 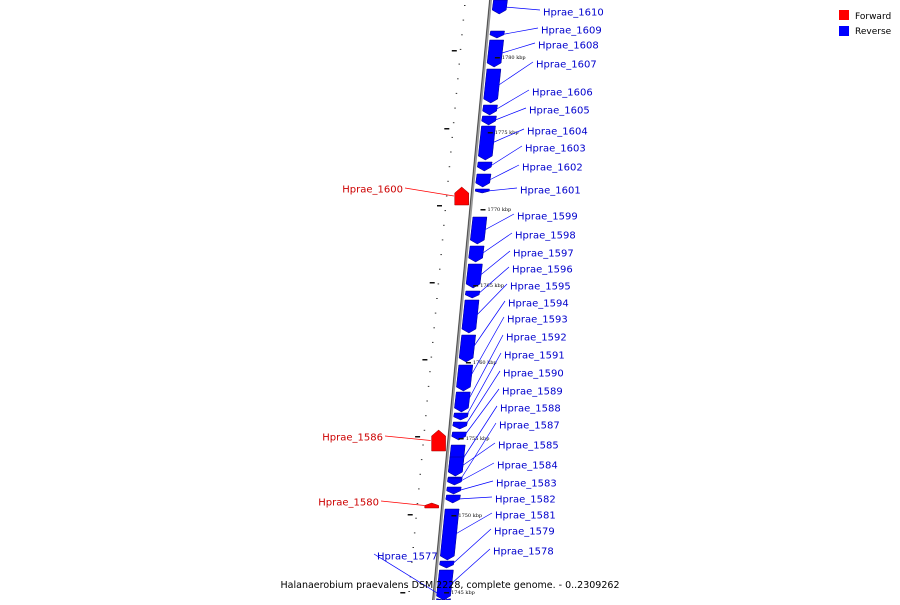 I want to click on gene-label-hprae_1609: Hprae_1609, so click(x=571, y=31).